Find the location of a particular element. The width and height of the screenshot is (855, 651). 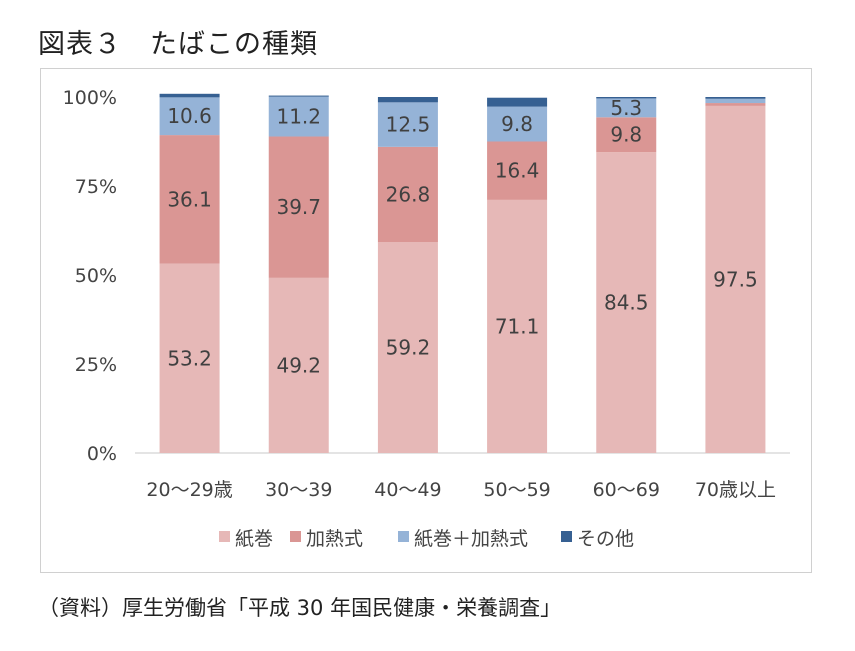

data-label: 26.8 is located at coordinates (408, 195).